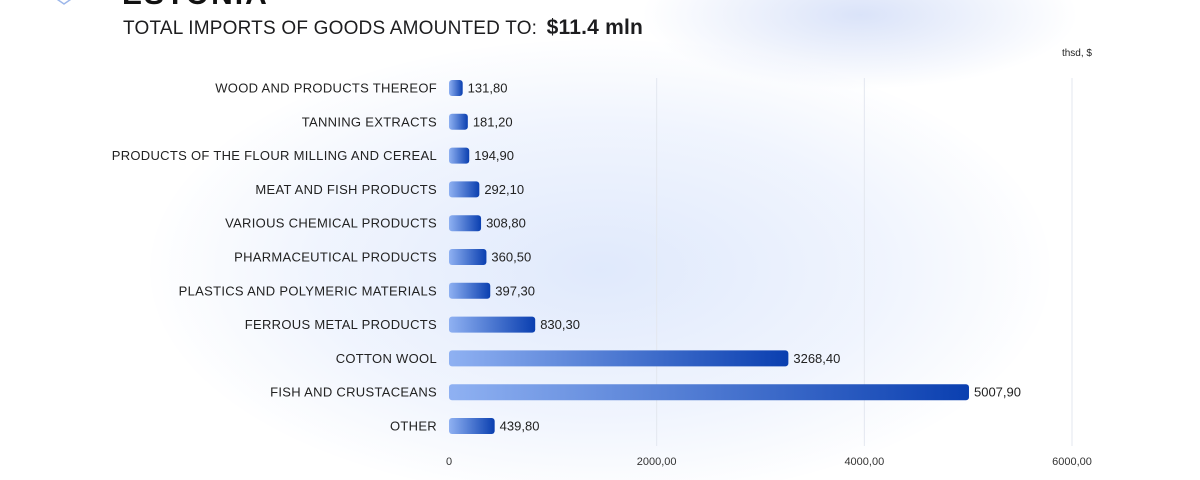 Image resolution: width=1200 pixels, height=480 pixels. Describe the element at coordinates (369, 121) in the screenshot. I see `category-label: TANNING EXTRACTS` at that location.